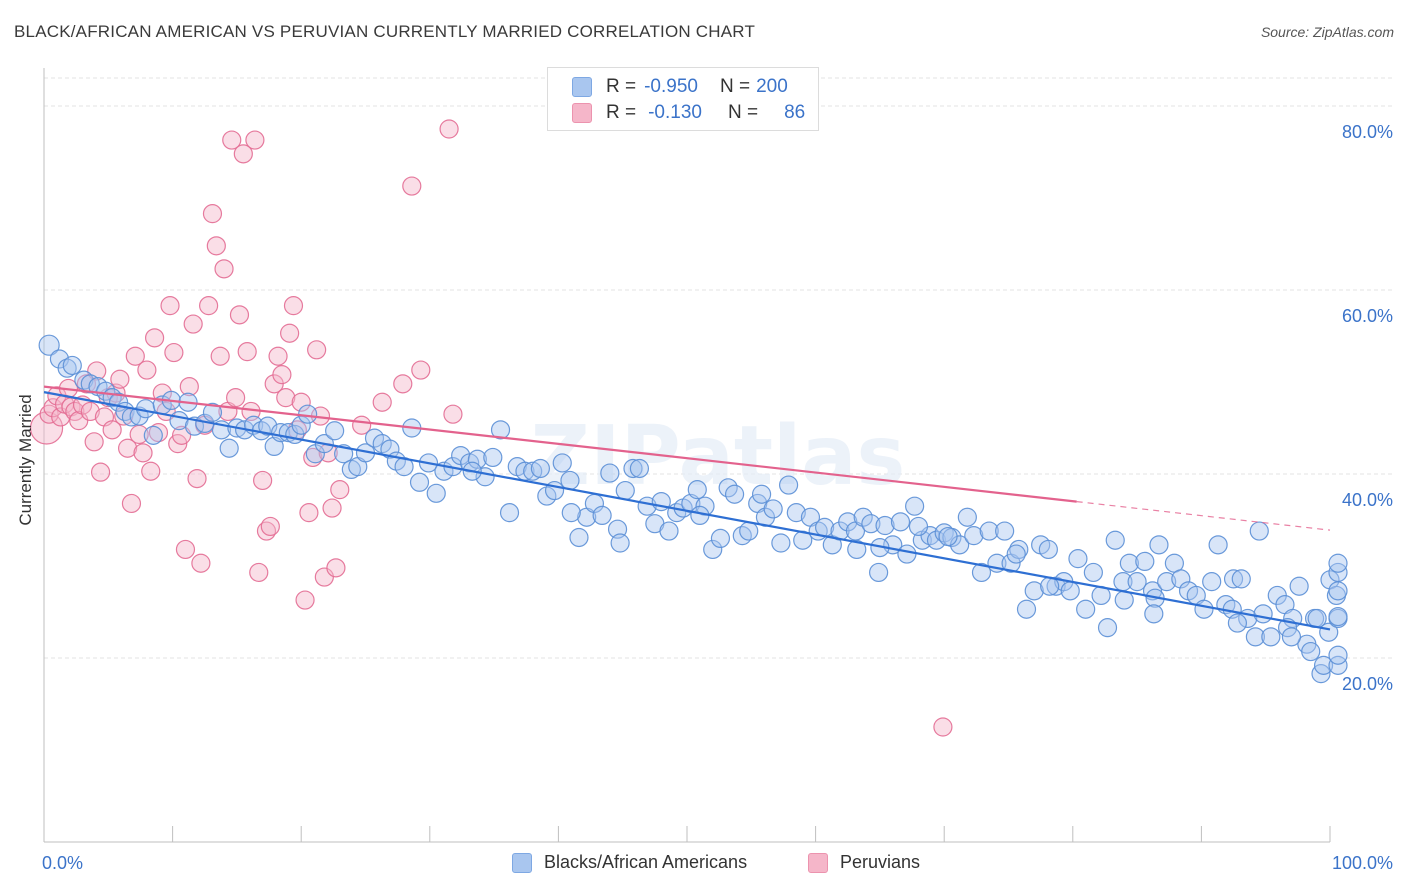 Image resolution: width=1406 pixels, height=892 pixels. Describe the element at coordinates (772, 86) in the screenshot. I see `legend-n-value-blacks: 200` at that location.